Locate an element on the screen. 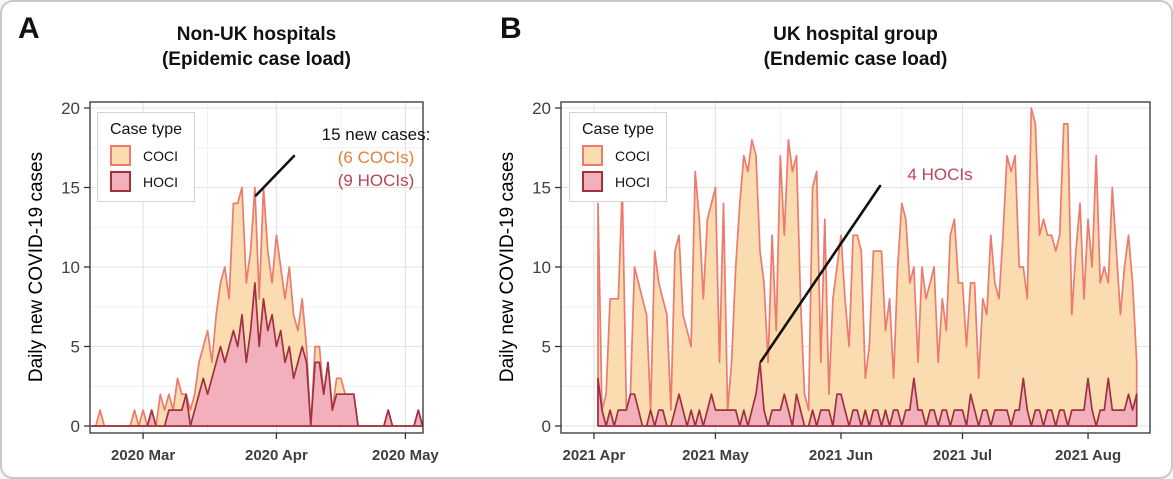 The height and width of the screenshot is (479, 1173). svg-text: 2021 Aug is located at coordinates (1088, 455).